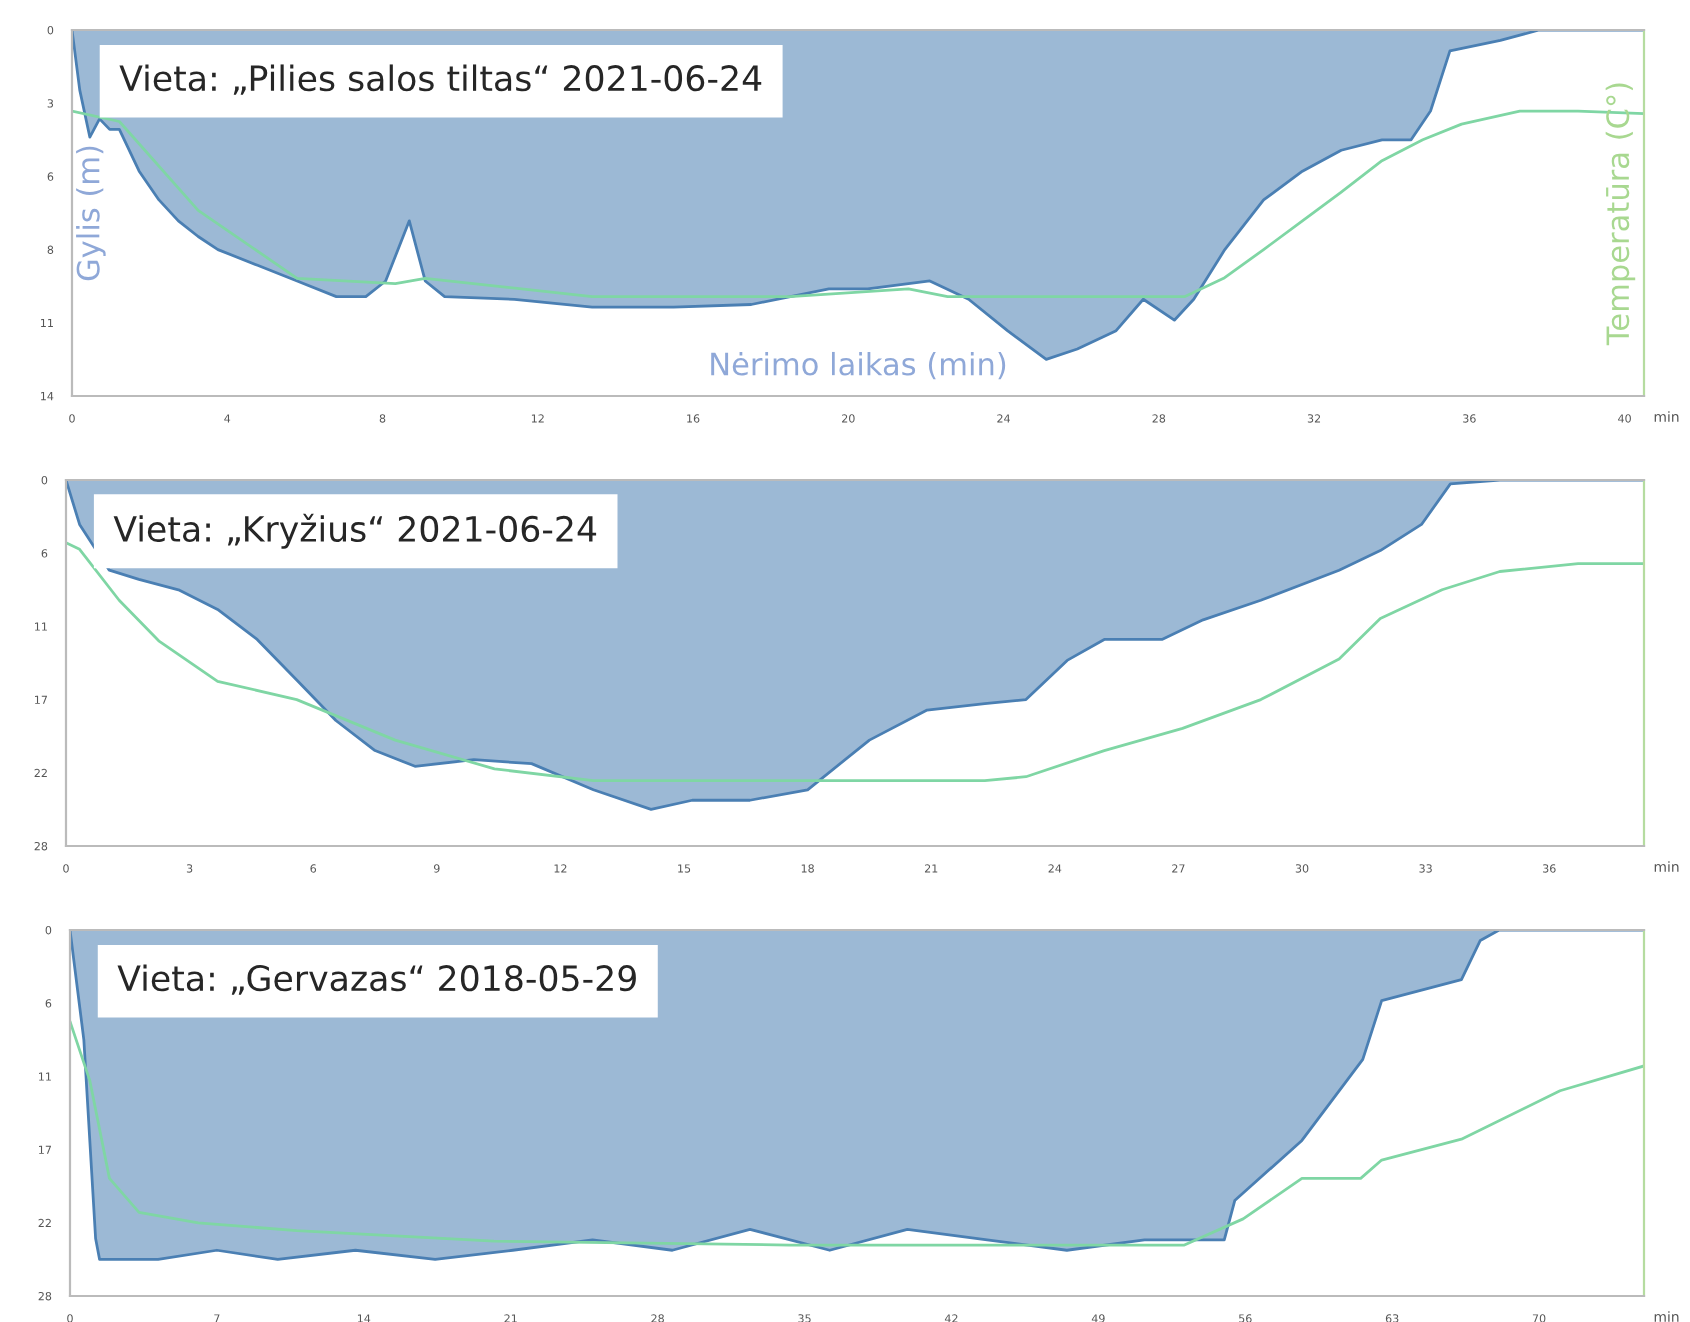 The image size is (1690, 1322). I want to click on text: Vieta: „Gervazas“ 2018-05-29, so click(376, 979).